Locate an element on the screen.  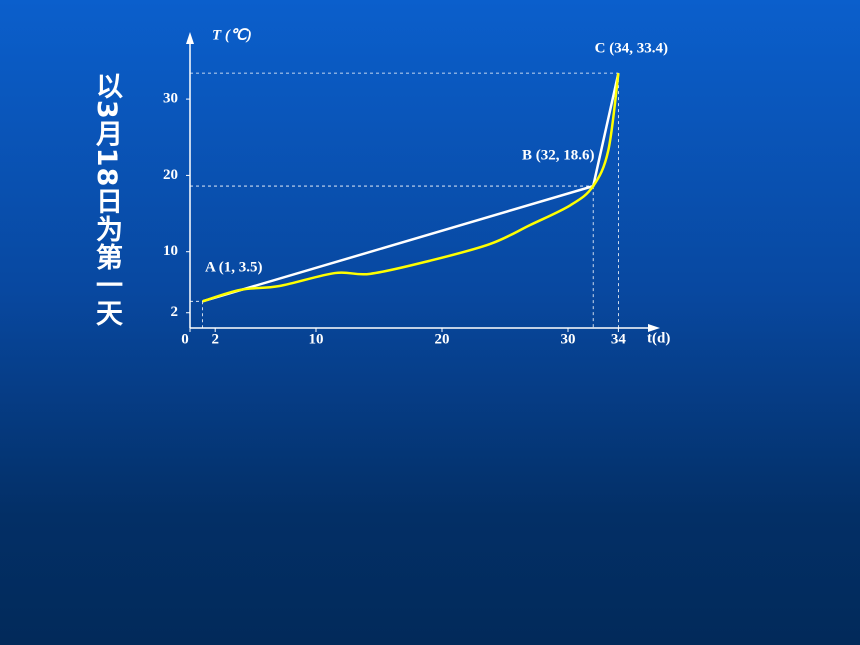
point-annotation: C (34, 33.4) is located at coordinates (631, 48).